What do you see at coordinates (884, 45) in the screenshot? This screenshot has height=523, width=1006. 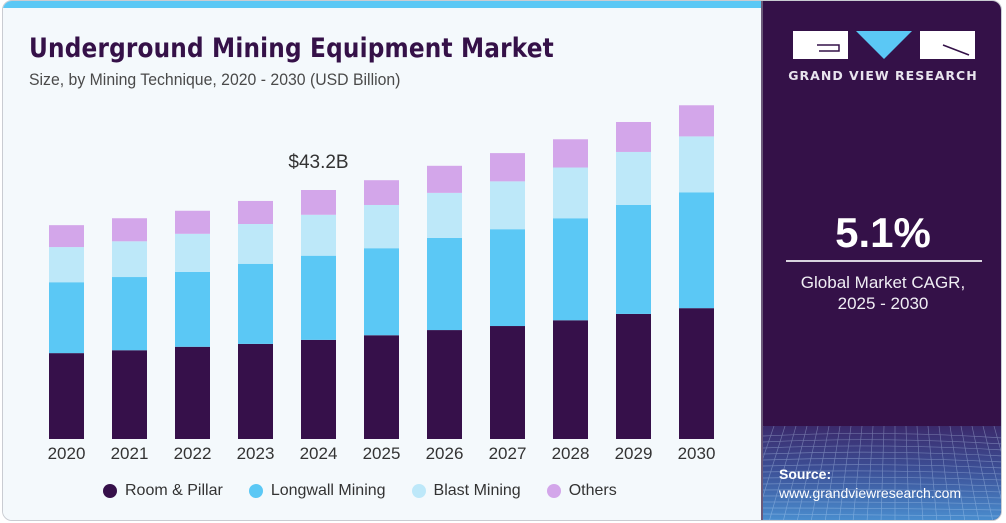 I see `grand-view-research-logo-icon` at bounding box center [884, 45].